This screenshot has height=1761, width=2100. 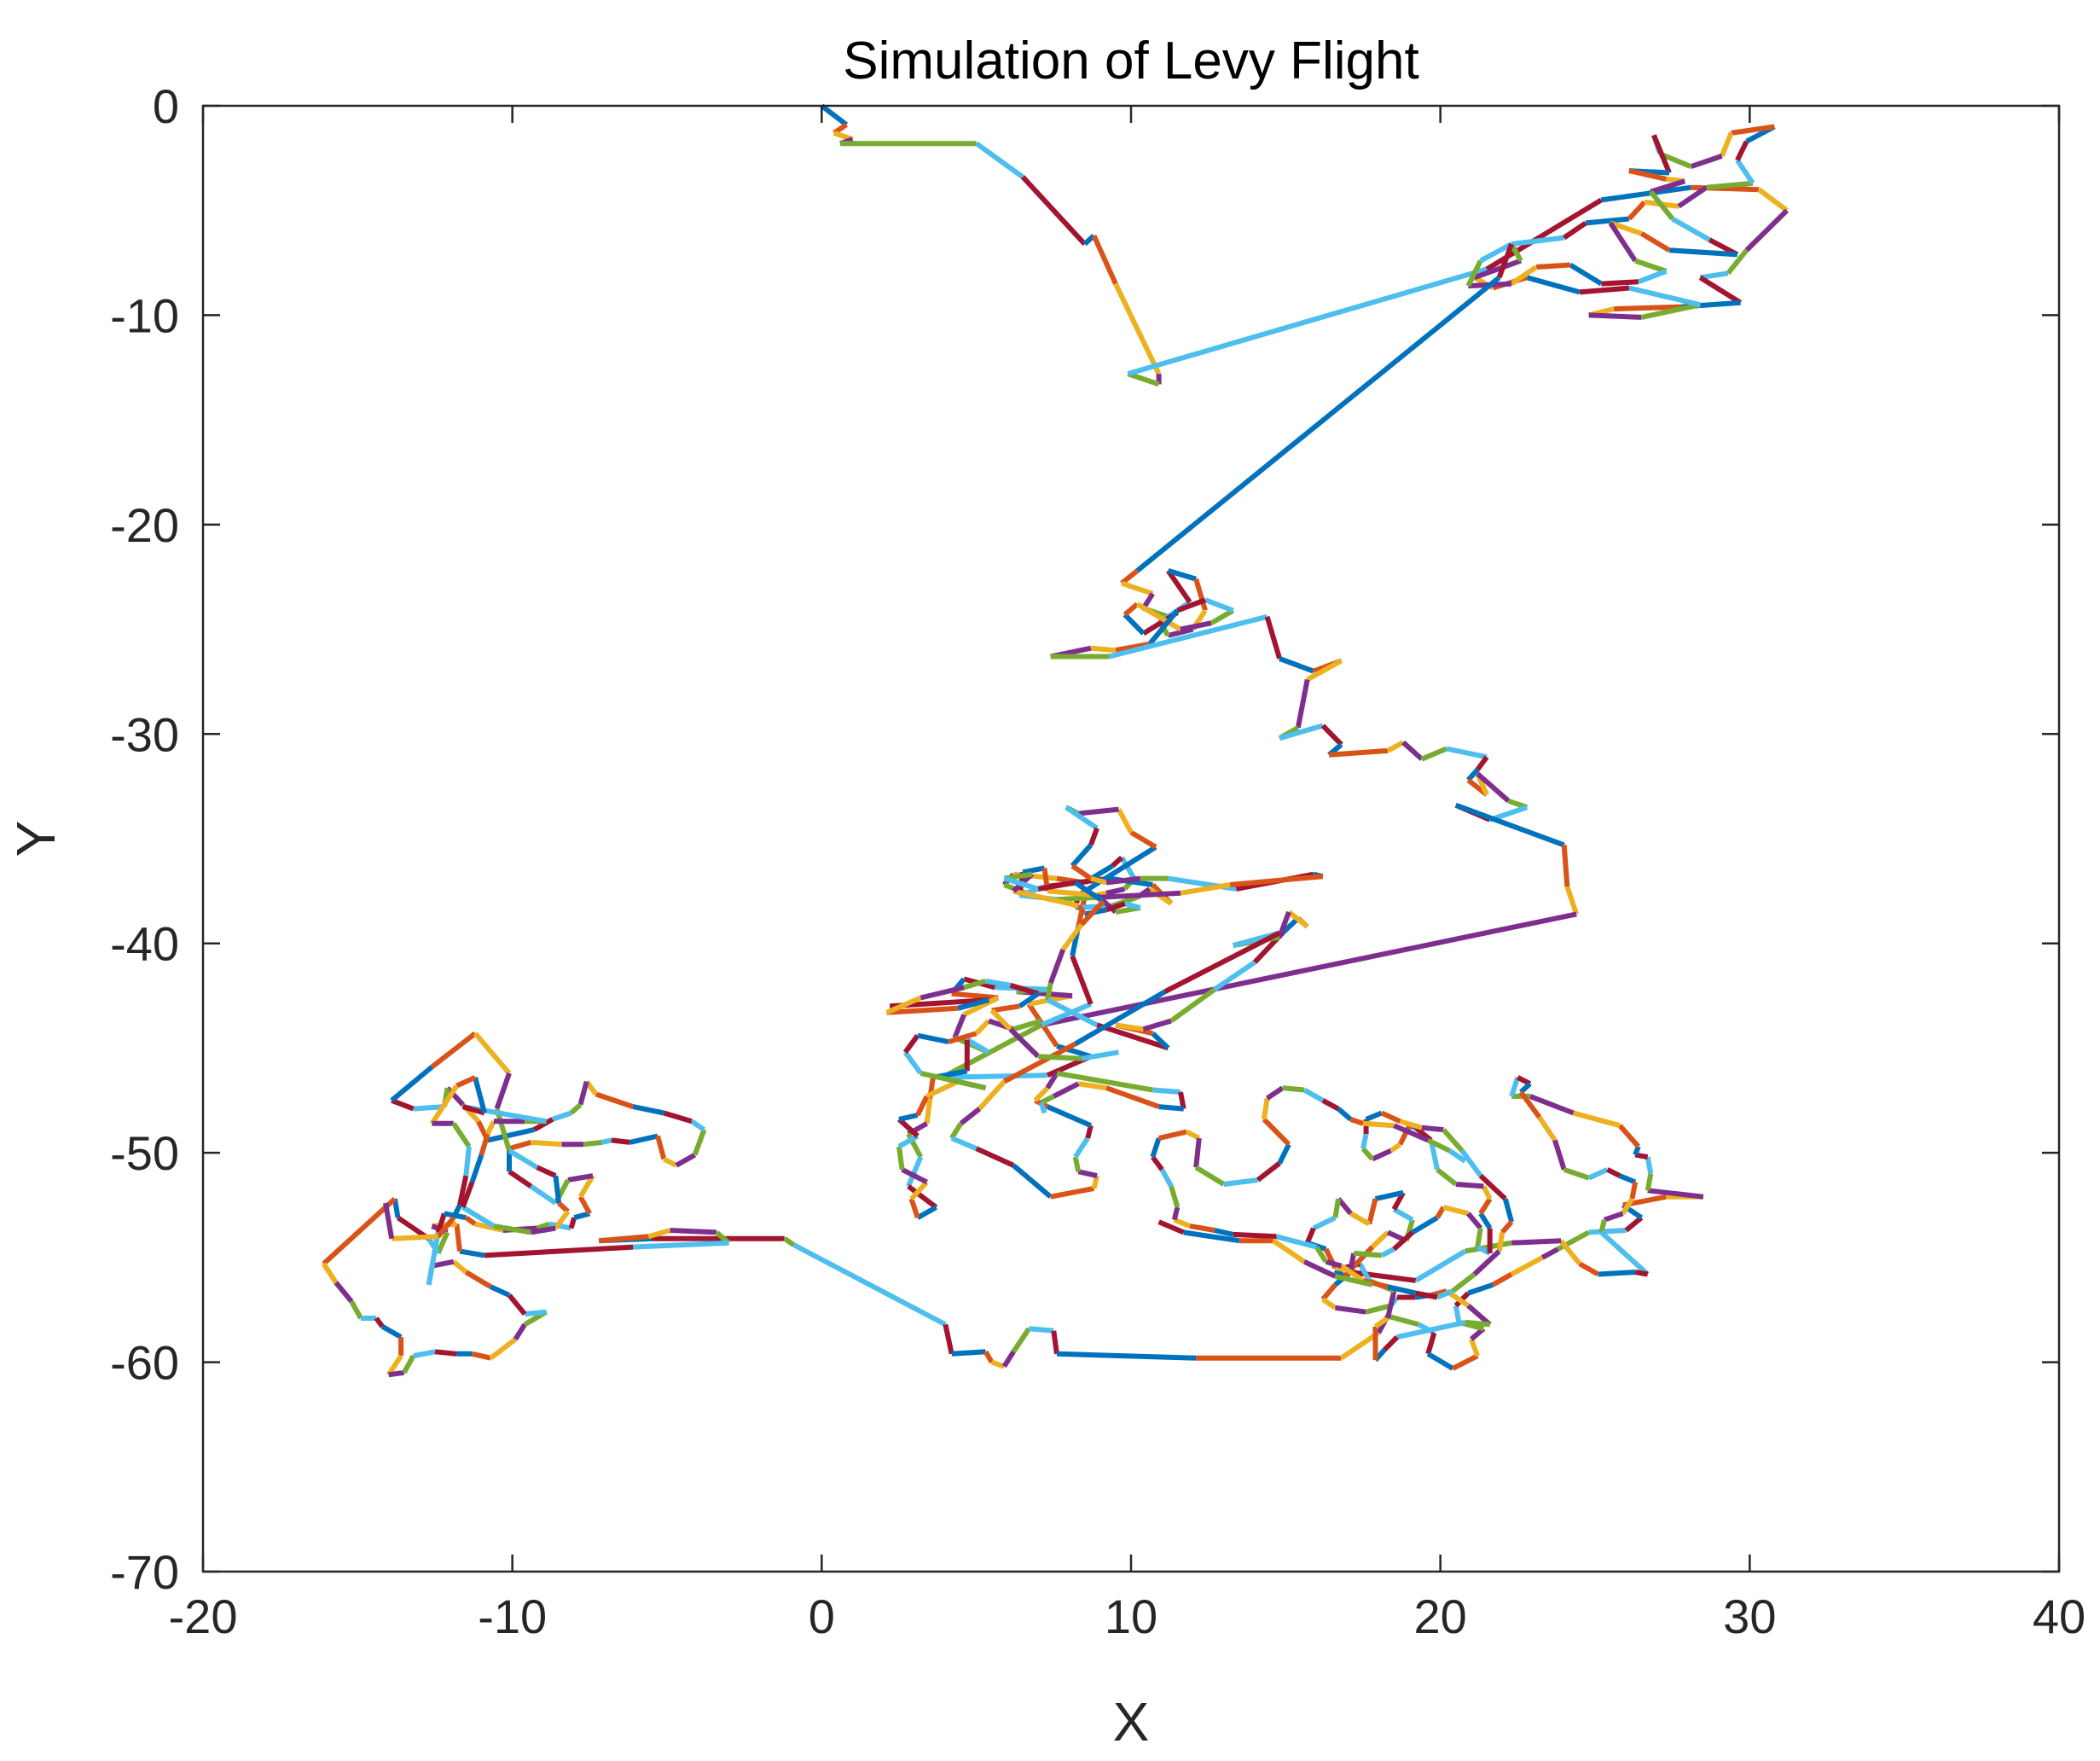 What do you see at coordinates (2059, 1616) in the screenshot?
I see `x-tick-label: 40` at bounding box center [2059, 1616].